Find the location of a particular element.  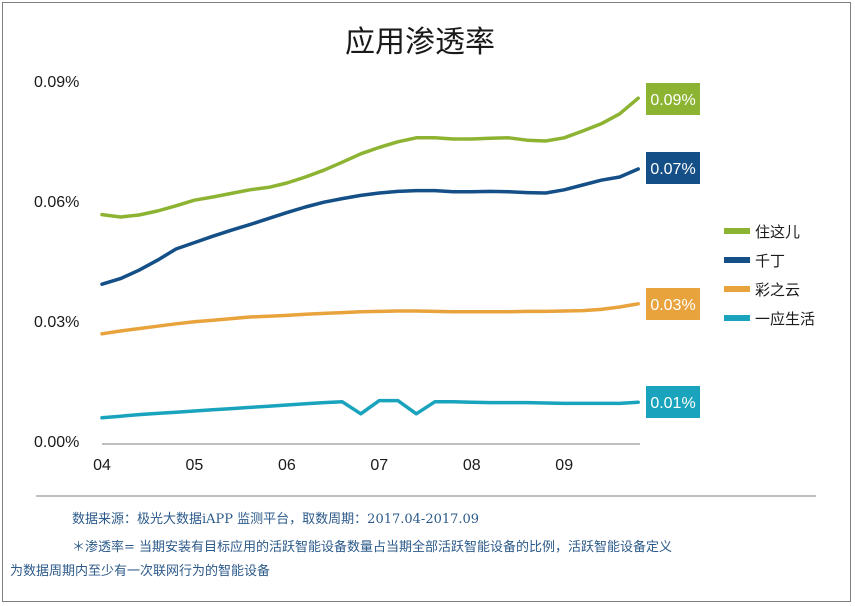

footnote-source: 数据来源：极光大数据iAPP 监测平台，取数周期：2017.04-2017.09 is located at coordinates (276, 519).